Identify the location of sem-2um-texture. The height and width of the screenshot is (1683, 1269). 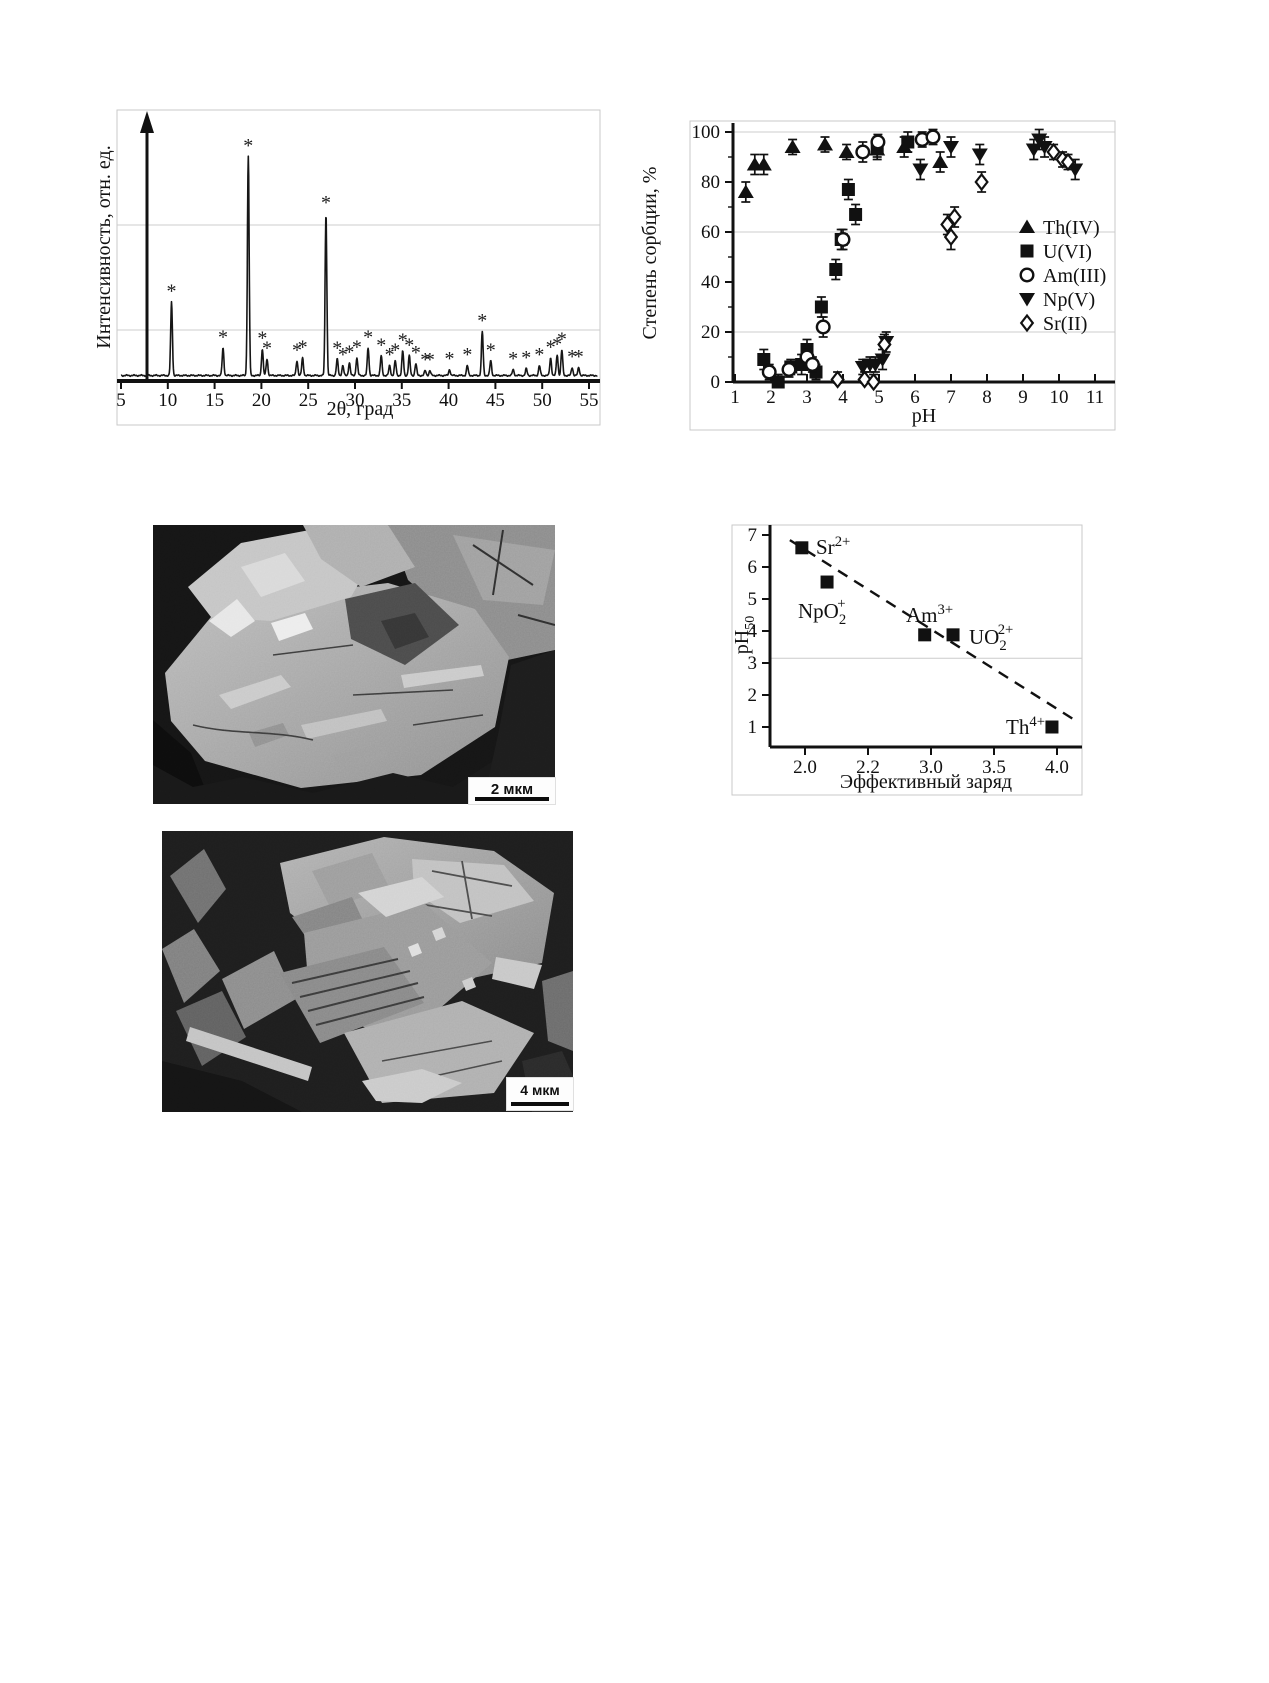
(354, 664).